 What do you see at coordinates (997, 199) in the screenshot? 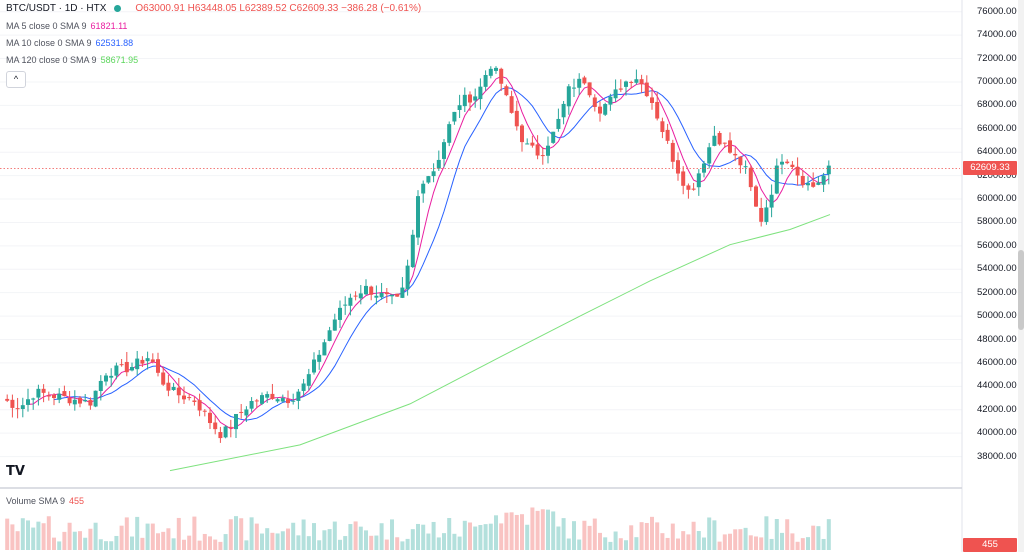
I see `price-tick-label: 60000.00` at bounding box center [997, 199].